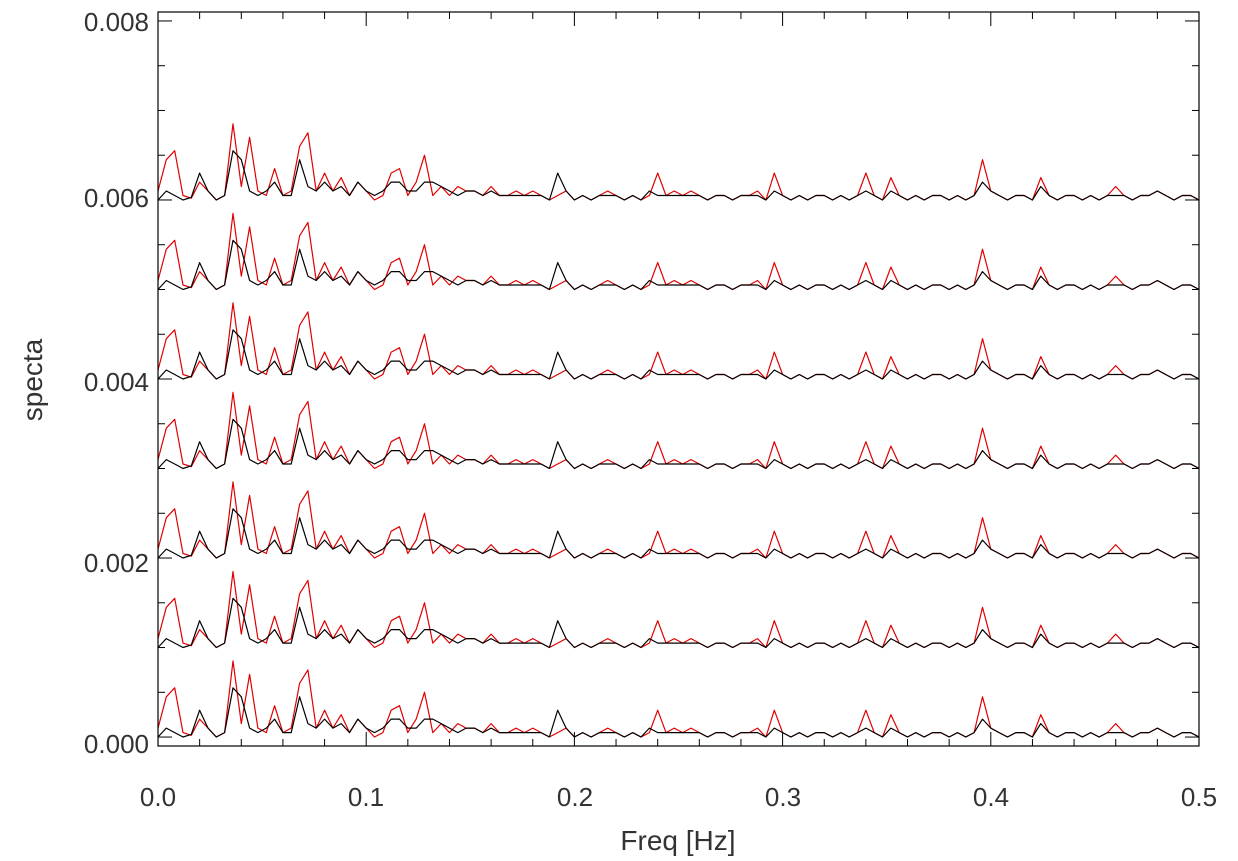  I want to click on x-tick-label-1: 0.1, so click(366, 797).